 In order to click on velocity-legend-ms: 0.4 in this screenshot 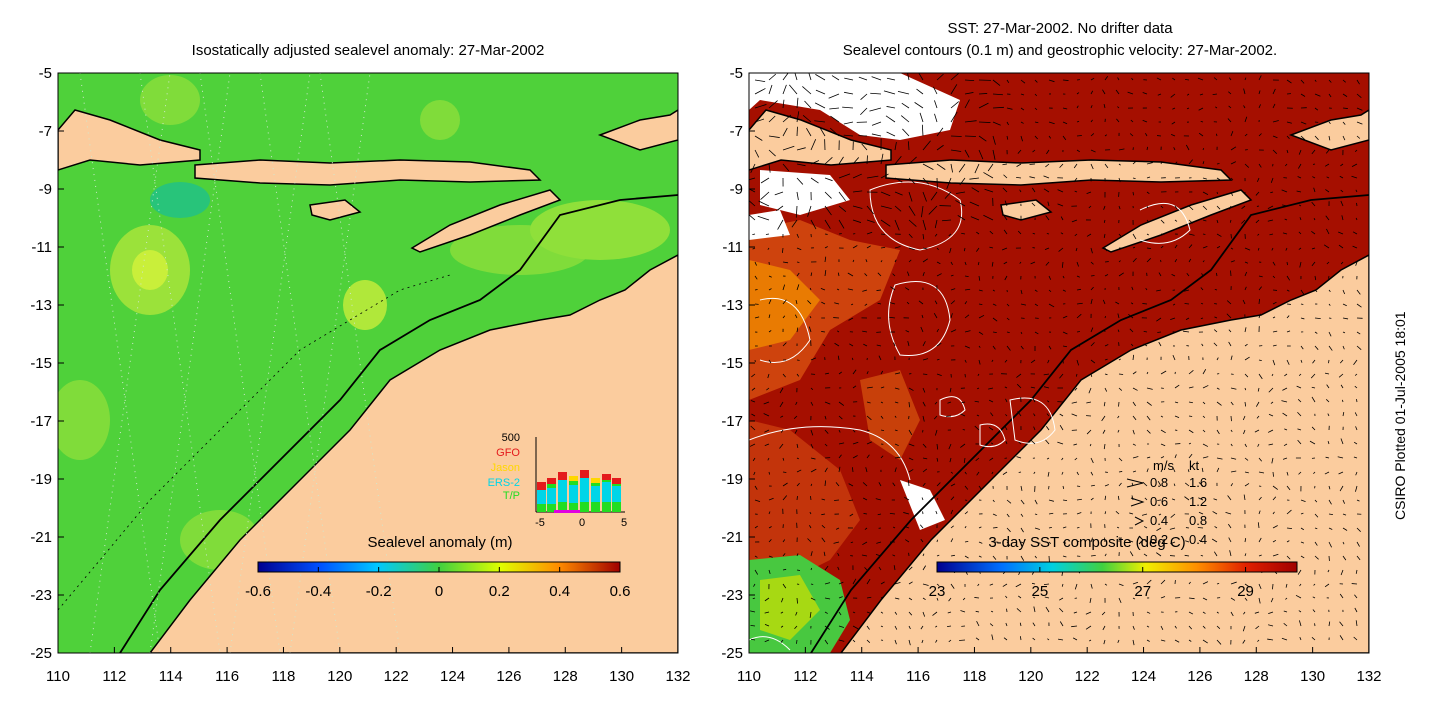, I will do `click(1159, 520)`.